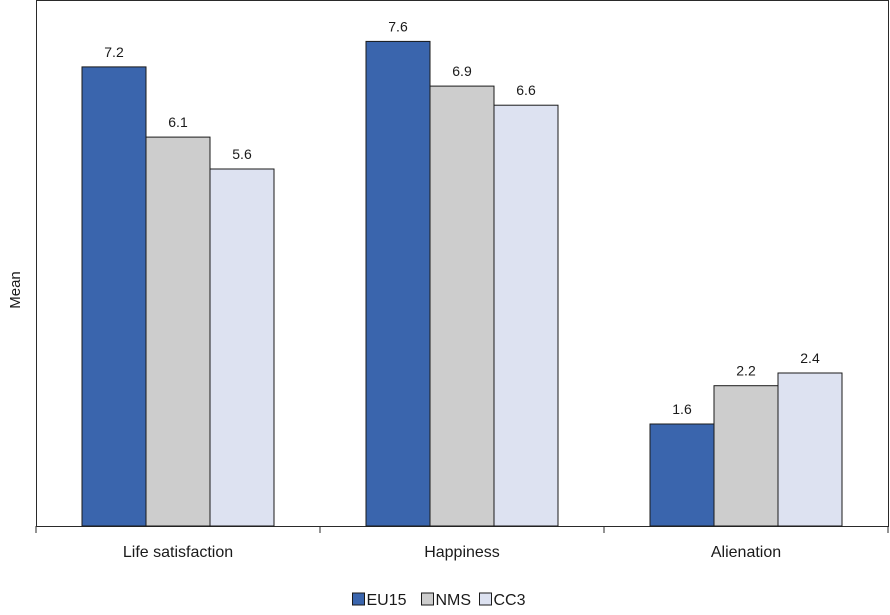  What do you see at coordinates (178, 552) in the screenshot?
I see `x-tick-label-life-satisfaction: Life satisfaction` at bounding box center [178, 552].